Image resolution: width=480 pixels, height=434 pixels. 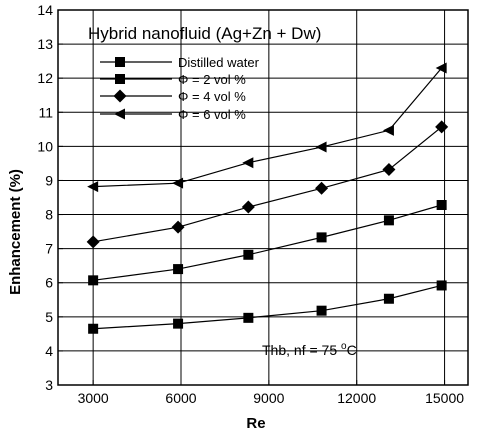 I want to click on legend-label: Φ = 4 vol %, so click(x=212, y=96).